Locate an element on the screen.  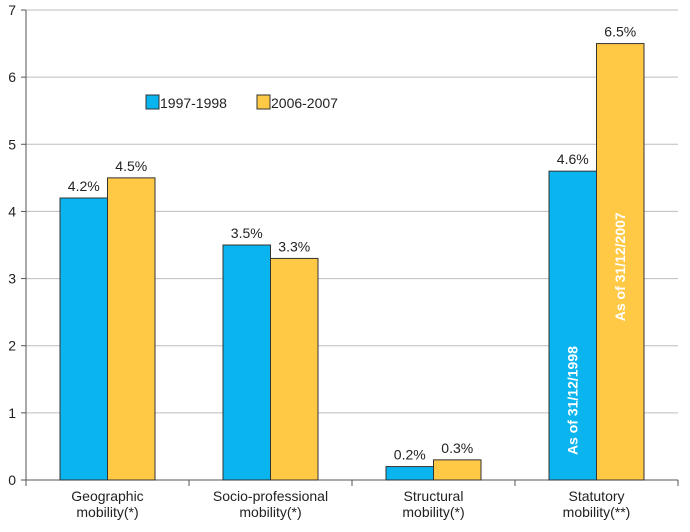
legend-label: 1997-1998 is located at coordinates (193, 103).